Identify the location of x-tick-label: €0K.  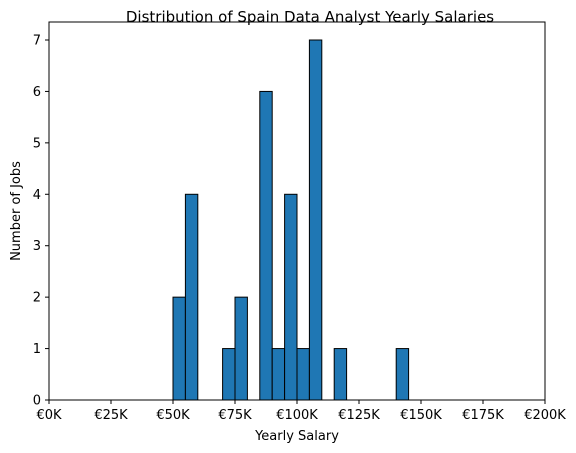
(49, 415).